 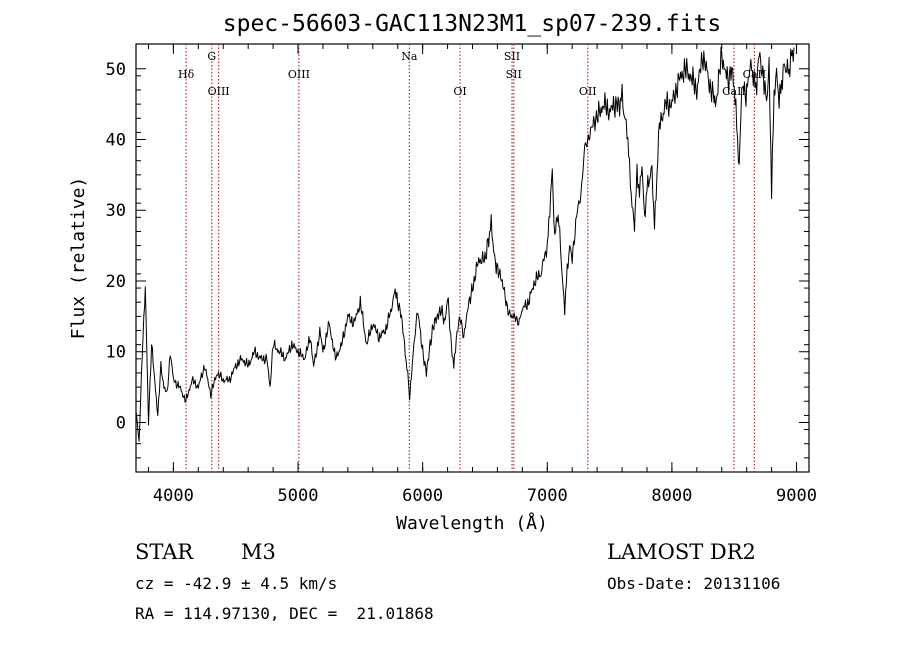 What do you see at coordinates (409, 56) in the screenshot?
I see `reference-line-label: Na` at bounding box center [409, 56].